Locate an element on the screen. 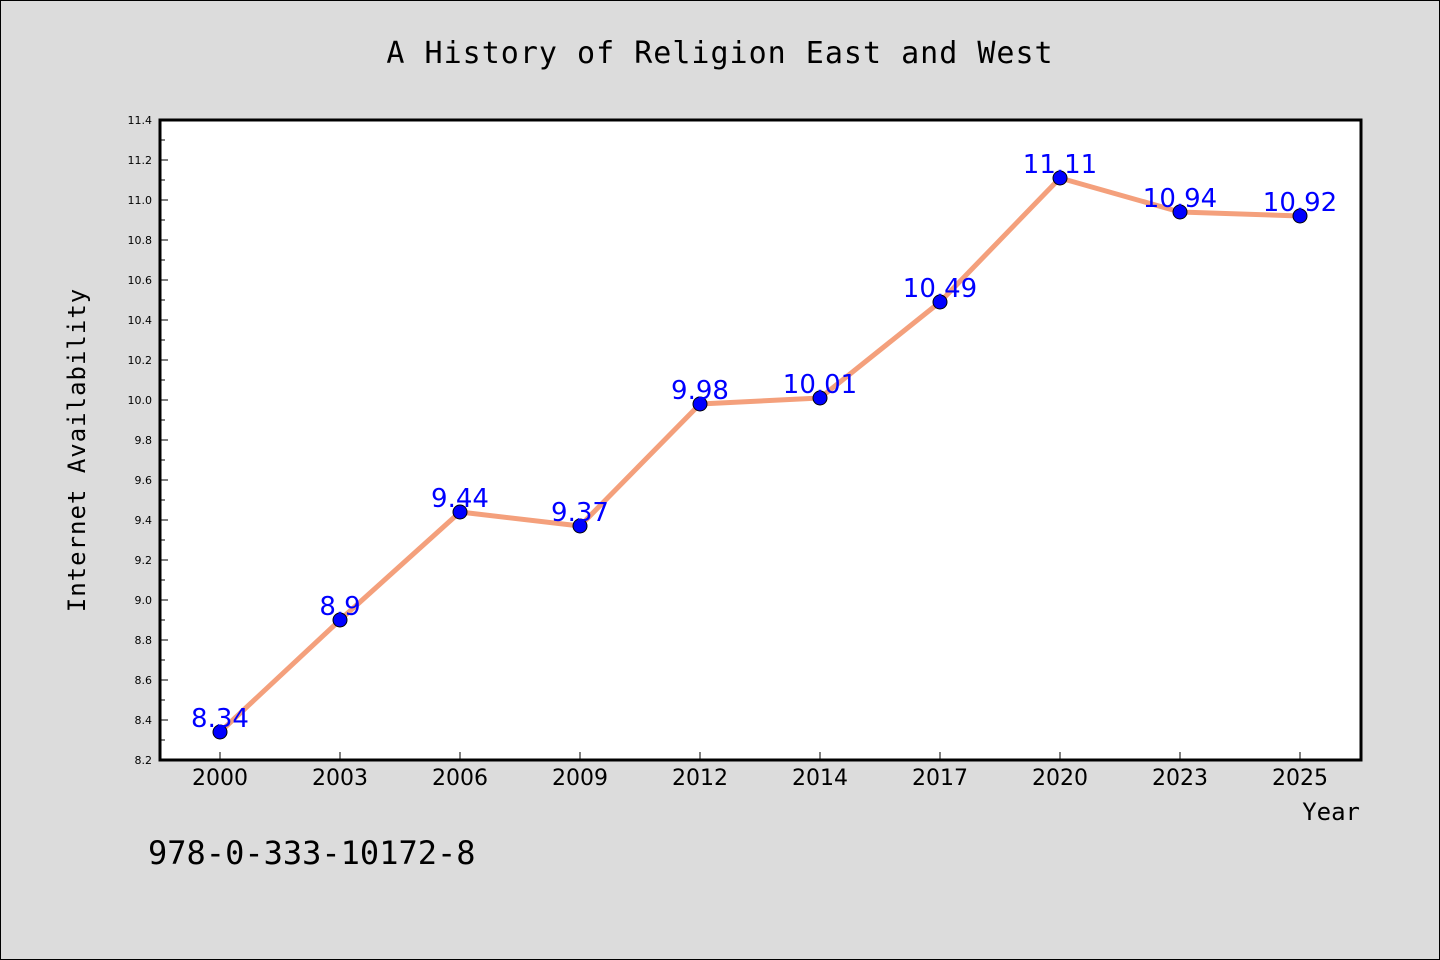  y-tick-label: 8.2 is located at coordinates (144, 760).